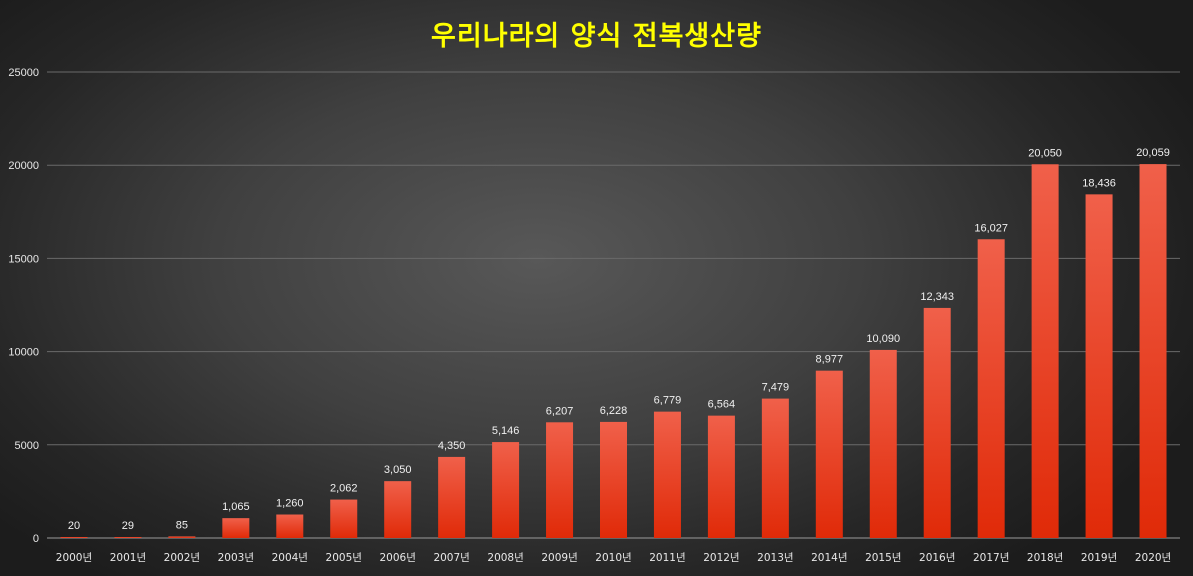 The image size is (1193, 576). Describe the element at coordinates (290, 558) in the screenshot. I see `x-tick-label: 2004년` at that location.